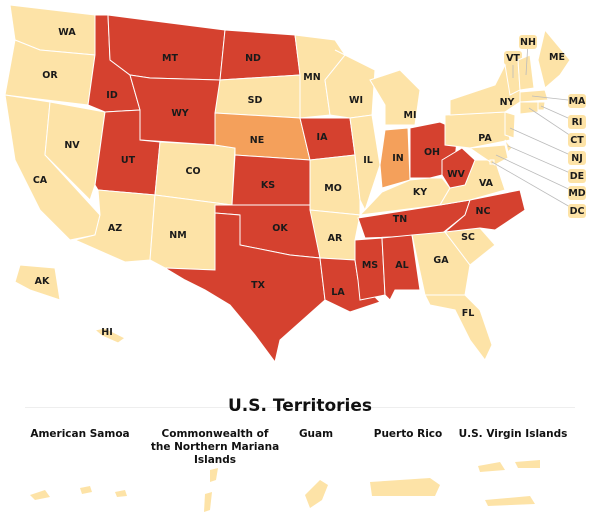 The width and height of the screenshot is (600, 524). What do you see at coordinates (485, 138) in the screenshot?
I see `state-label: PA` at bounding box center [485, 138].